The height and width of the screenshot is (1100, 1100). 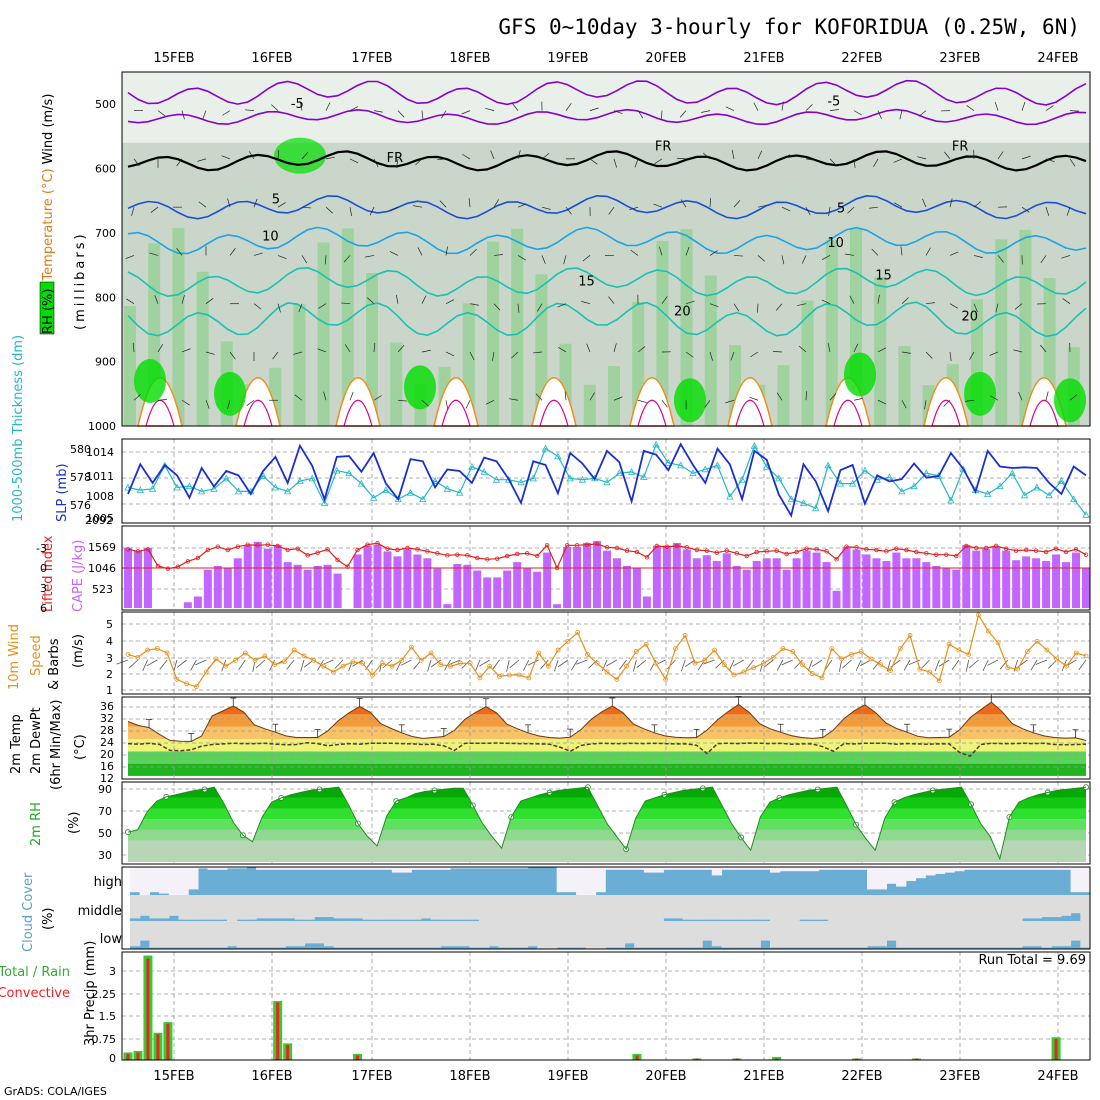 I want to click on rh-tick: 30, so click(x=105, y=855).